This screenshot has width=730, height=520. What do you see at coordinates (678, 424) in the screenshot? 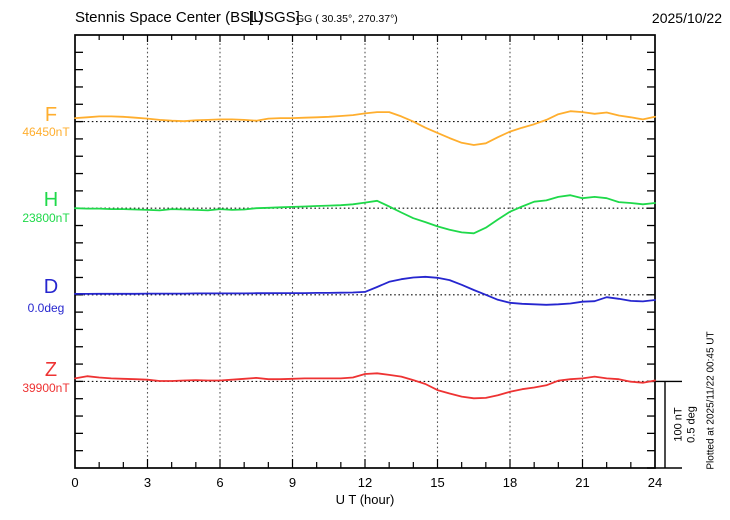
I see `scale-bar-nt-label: 100 nT` at bounding box center [678, 424].